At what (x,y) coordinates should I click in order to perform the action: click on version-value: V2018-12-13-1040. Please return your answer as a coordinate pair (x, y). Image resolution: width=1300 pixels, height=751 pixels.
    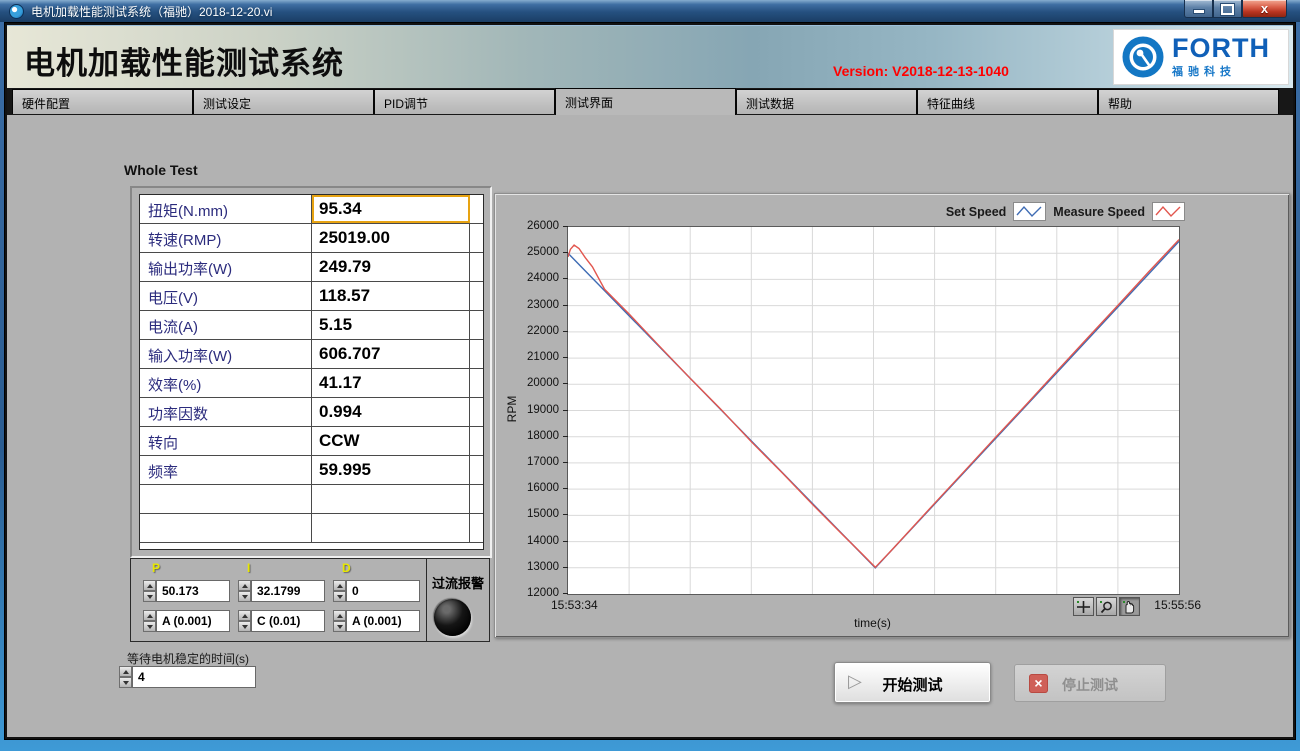
    Looking at the image, I should click on (948, 71).